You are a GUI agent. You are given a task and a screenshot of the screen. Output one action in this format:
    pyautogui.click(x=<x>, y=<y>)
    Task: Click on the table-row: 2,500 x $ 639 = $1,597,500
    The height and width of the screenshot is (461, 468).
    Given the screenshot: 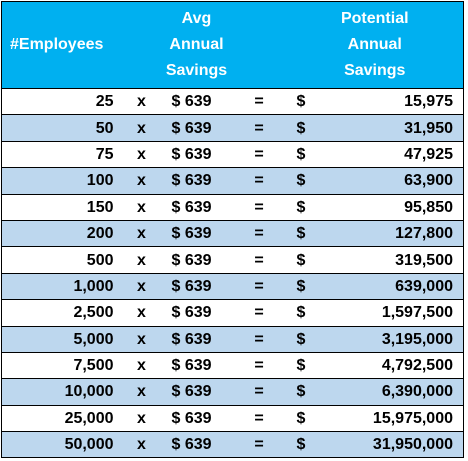 What is the action you would take?
    pyautogui.click(x=232, y=313)
    